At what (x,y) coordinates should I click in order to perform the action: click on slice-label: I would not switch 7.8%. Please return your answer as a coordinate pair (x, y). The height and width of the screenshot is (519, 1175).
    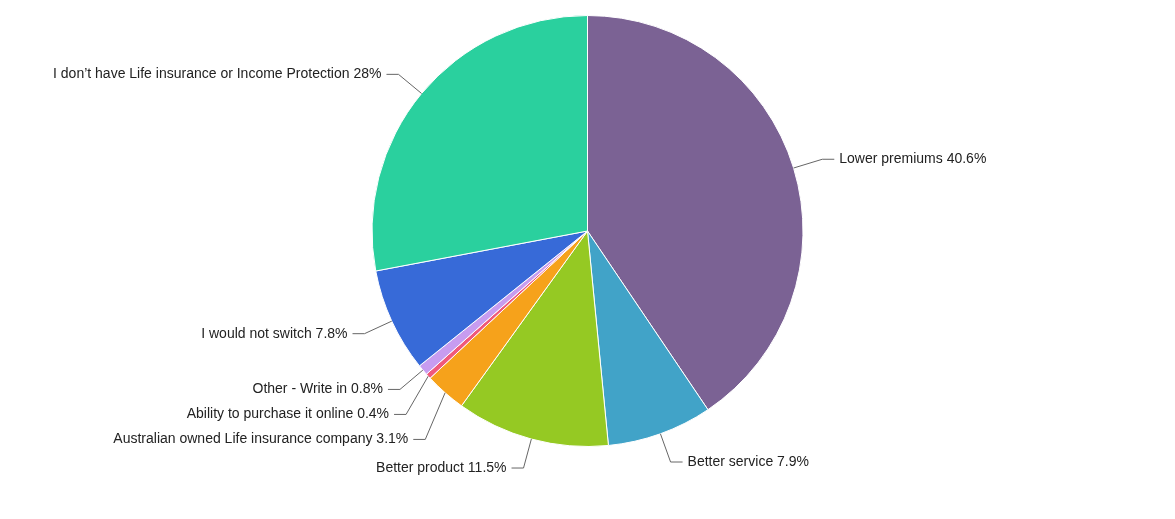
    Looking at the image, I should click on (274, 332).